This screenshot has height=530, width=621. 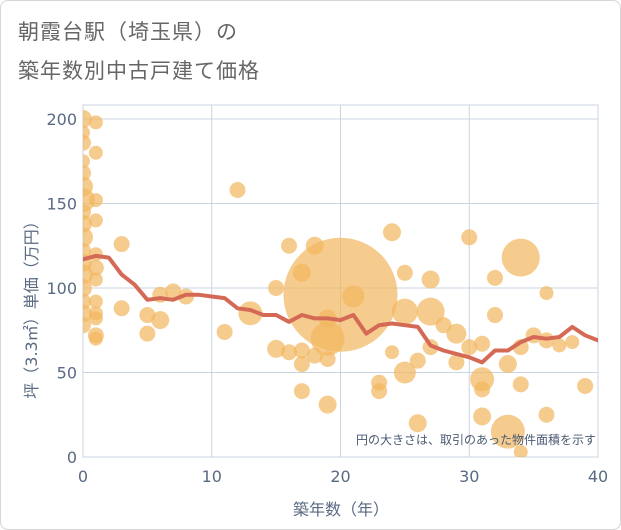 I want to click on y-axis-label: 坪（3.3㎡）単価（万円）, so click(x=31, y=305).